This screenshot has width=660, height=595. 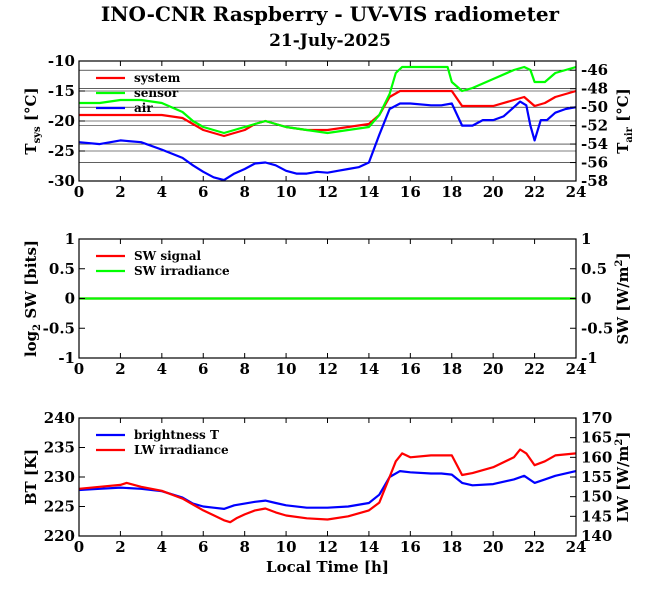 I want to click on y2-tick-label: 160, so click(x=596, y=457).